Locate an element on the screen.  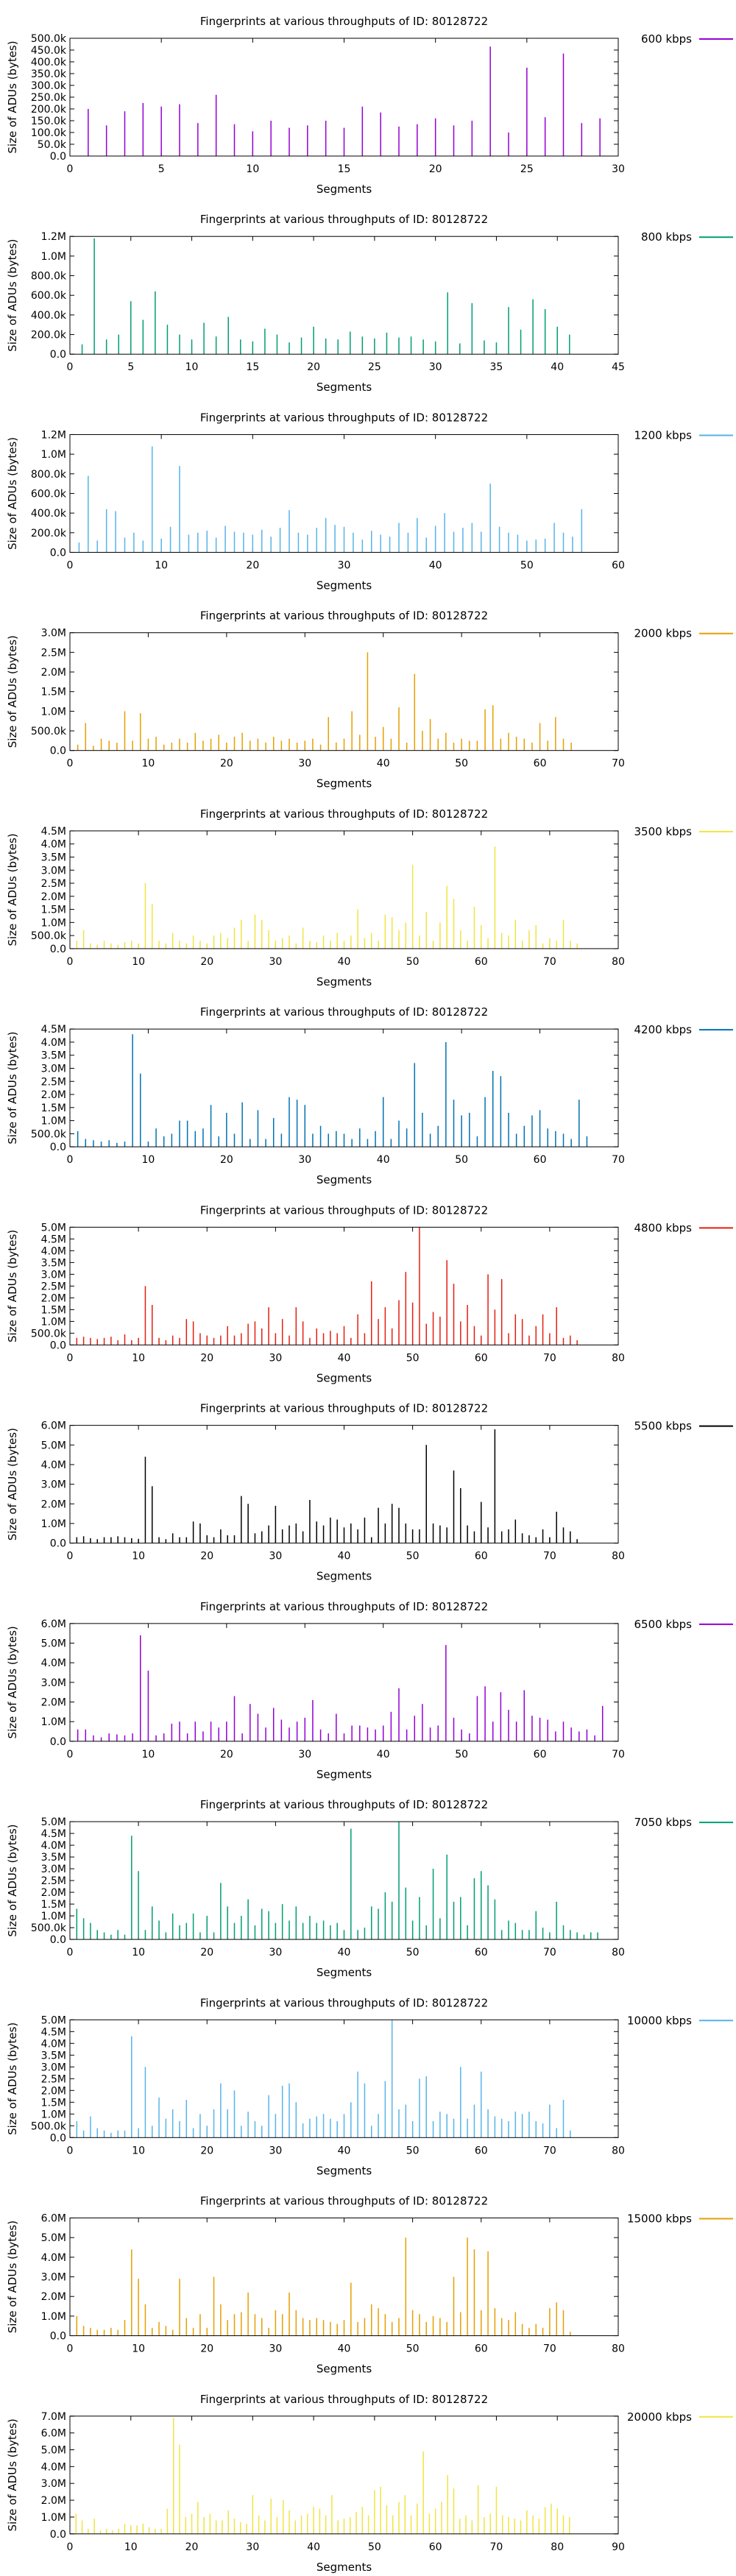
y-tick-label: 300.0k is located at coordinates (49, 86).